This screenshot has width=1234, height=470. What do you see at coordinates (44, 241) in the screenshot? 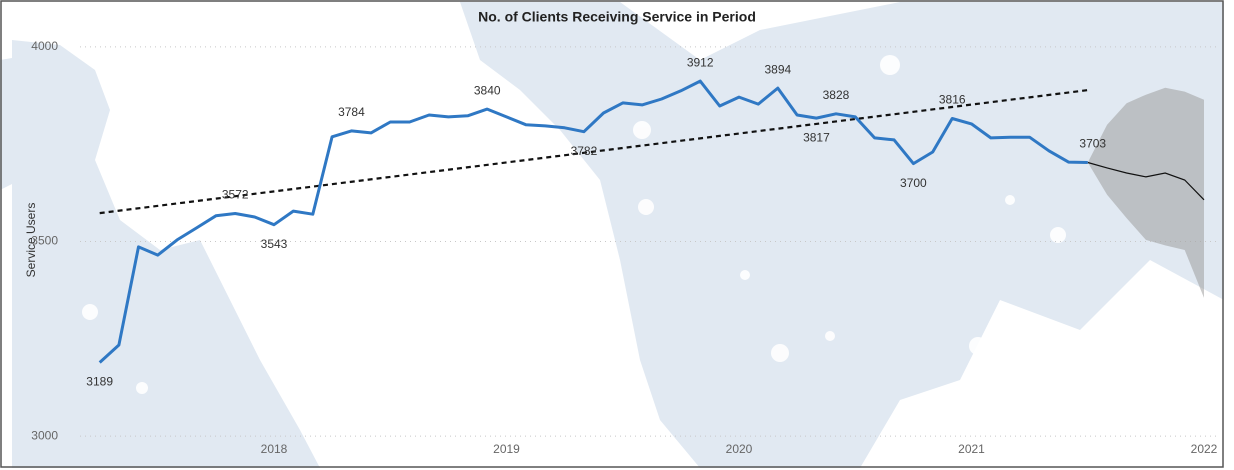
I see `y-tick-label: 3500` at bounding box center [44, 241].